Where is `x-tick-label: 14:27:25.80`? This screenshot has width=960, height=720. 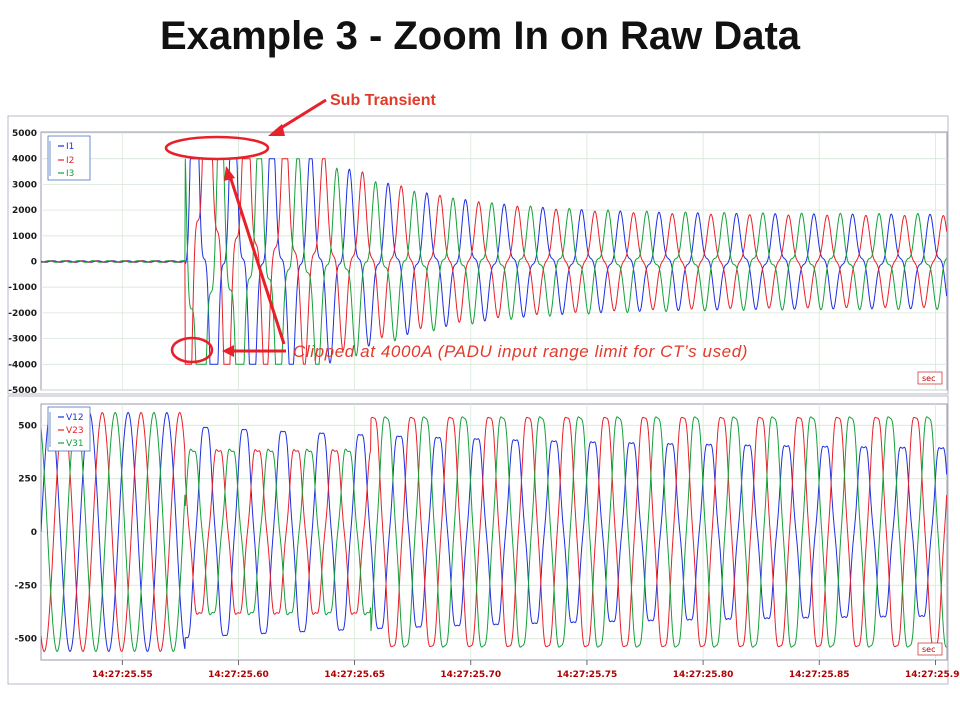 x-tick-label: 14:27:25.80 is located at coordinates (703, 675).